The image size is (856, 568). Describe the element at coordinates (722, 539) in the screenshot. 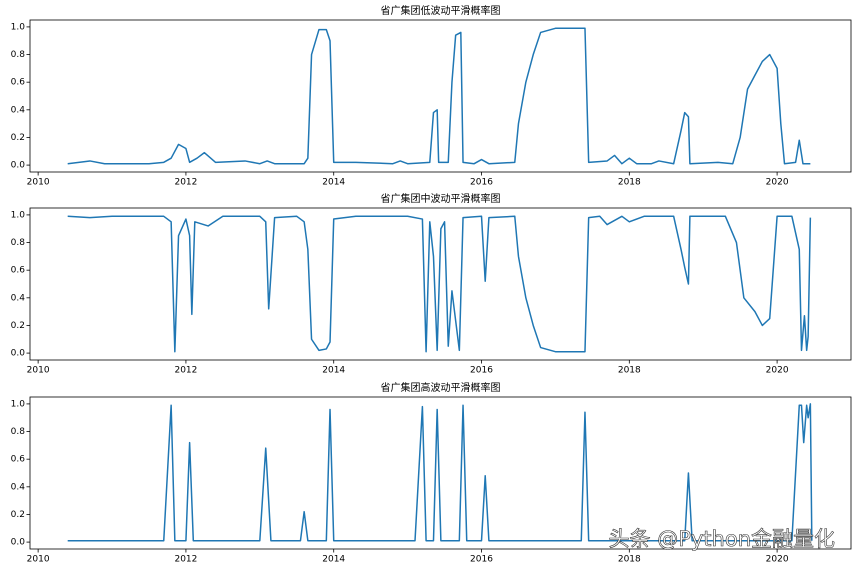

I see `watermark: 头条 @Python金融量化` at that location.